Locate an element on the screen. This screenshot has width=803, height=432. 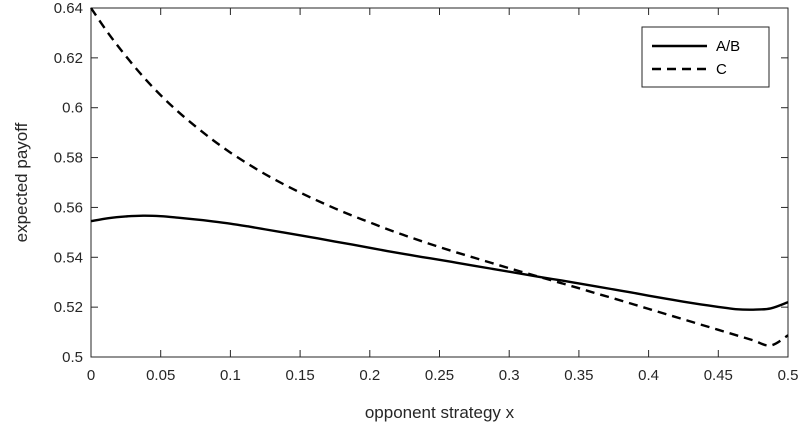
x-tick-label: 0.25 is located at coordinates (439, 375).